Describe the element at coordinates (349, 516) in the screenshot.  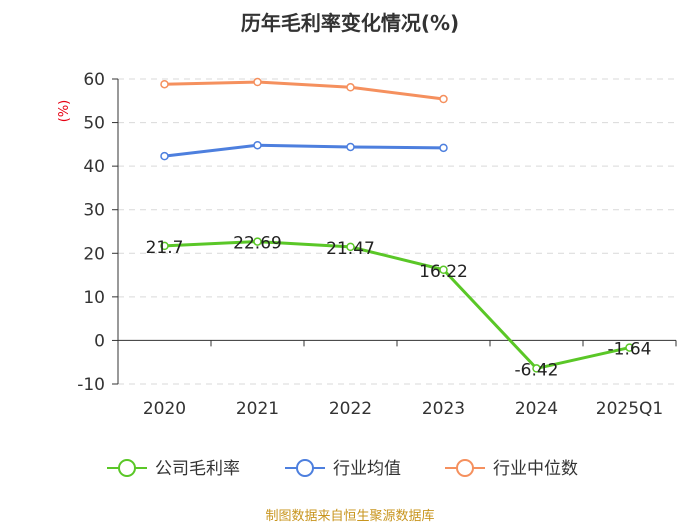
I see `source-note: 制图数据来自恒生聚源数据库` at that location.